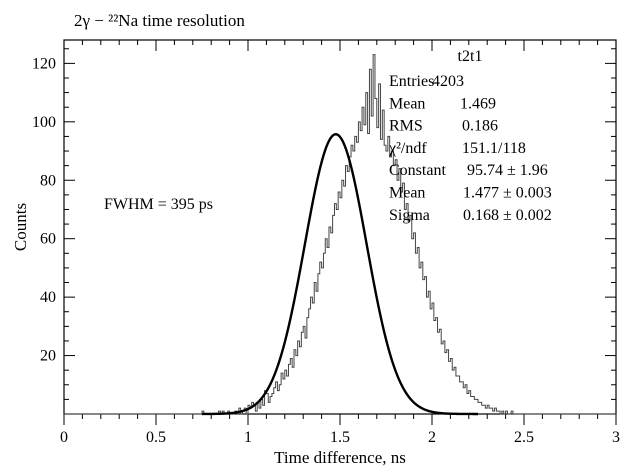  I want to click on stats-row-value: 1.477 ± 0.003, so click(507, 193).